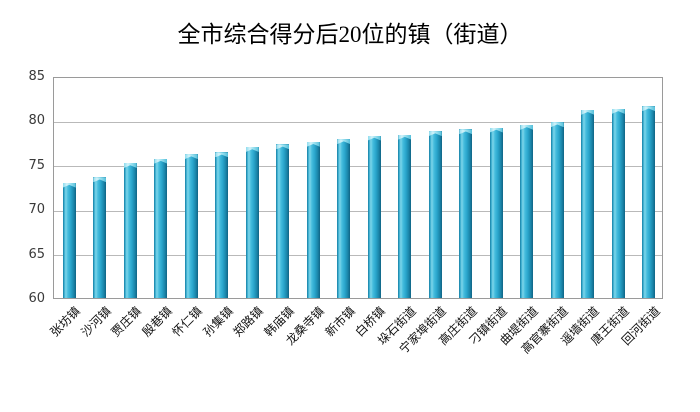  I want to click on bar-白桥镇, so click(374, 216).